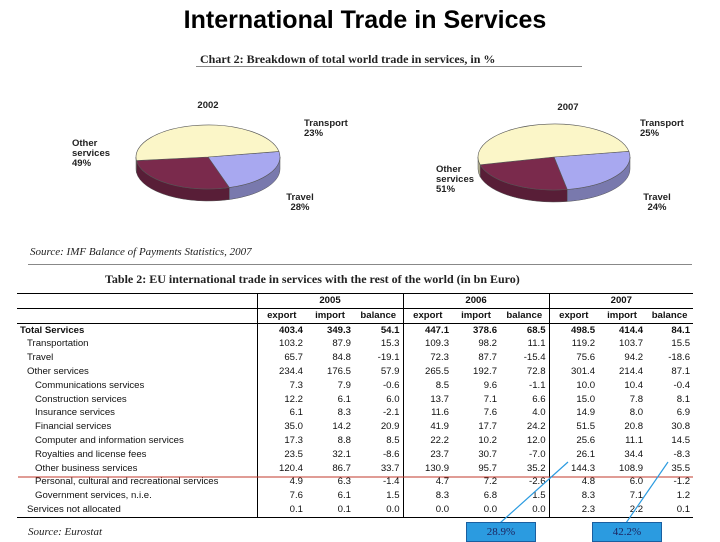  What do you see at coordinates (330, 386) in the screenshot?
I see `table-cell: 7.9` at bounding box center [330, 386].